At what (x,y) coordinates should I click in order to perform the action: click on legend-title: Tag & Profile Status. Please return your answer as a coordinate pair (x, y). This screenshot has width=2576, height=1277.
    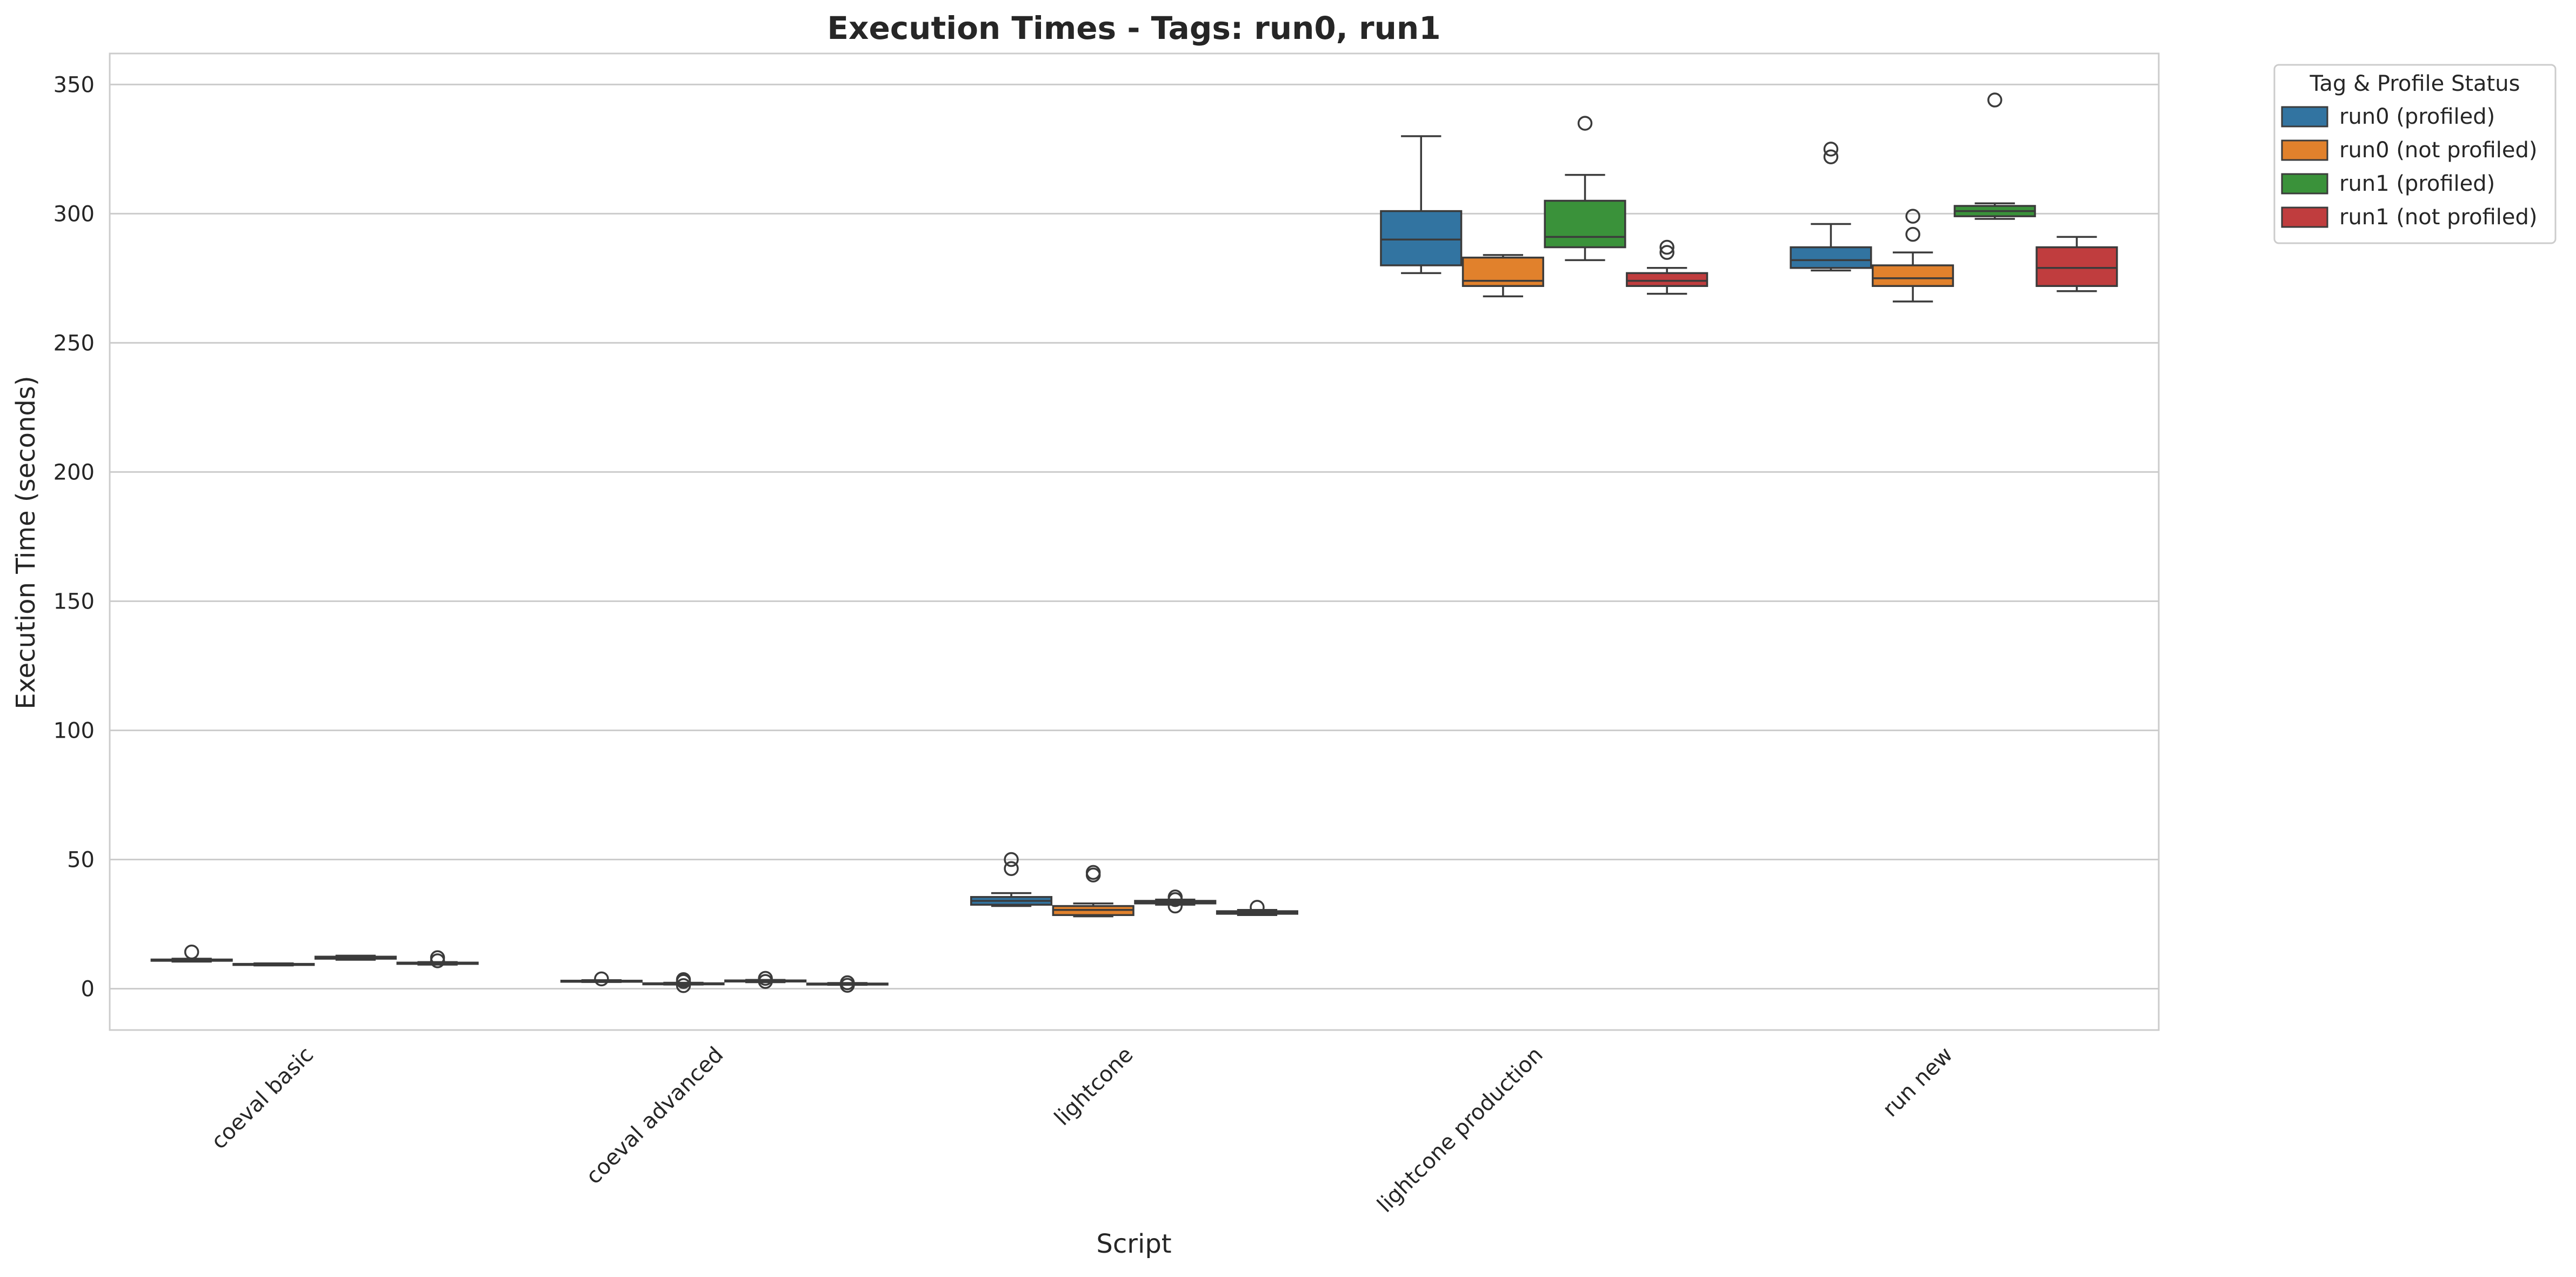
    Looking at the image, I should click on (2415, 83).